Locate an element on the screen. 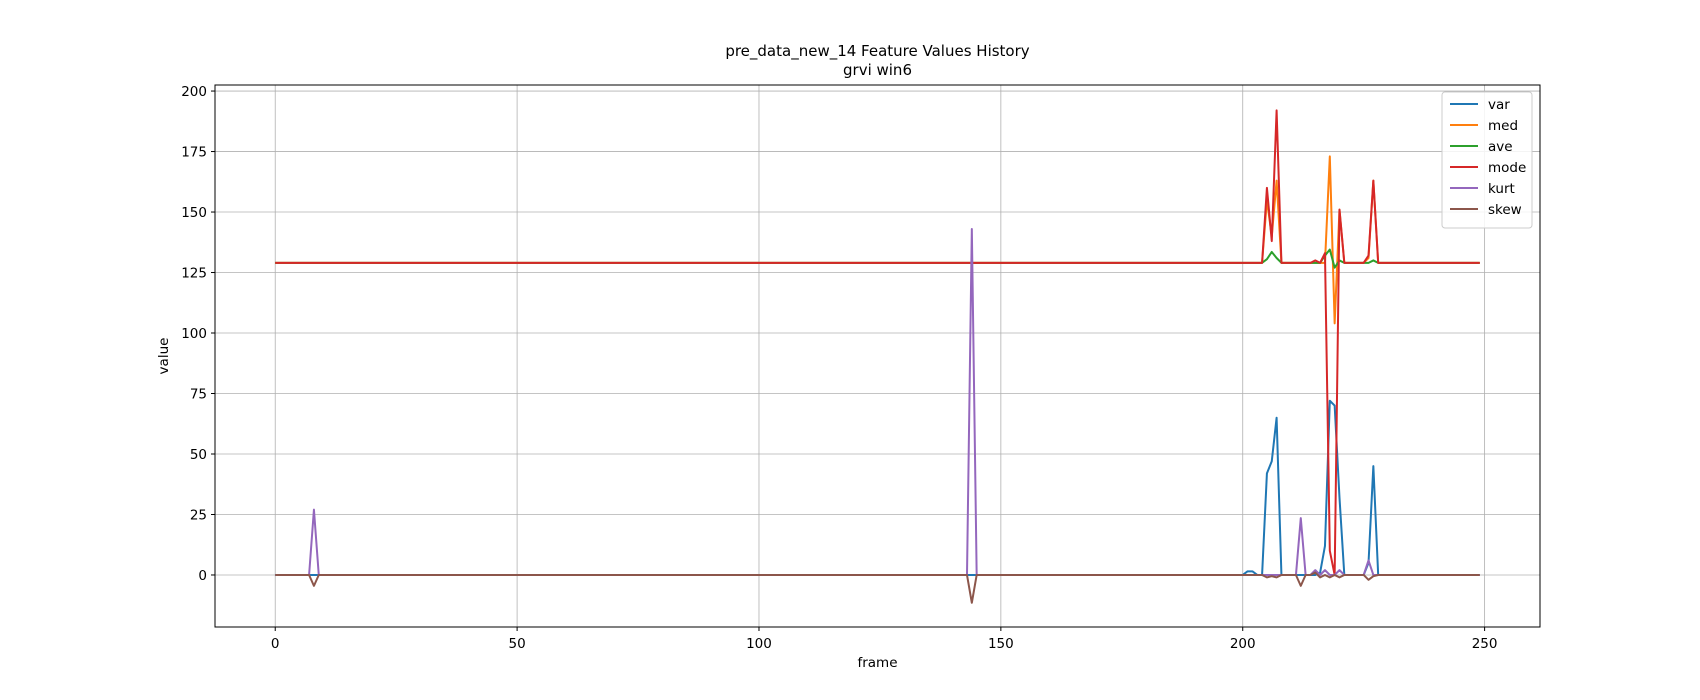 This screenshot has height=700, width=1700. x-tick-label: 200 is located at coordinates (1243, 644).